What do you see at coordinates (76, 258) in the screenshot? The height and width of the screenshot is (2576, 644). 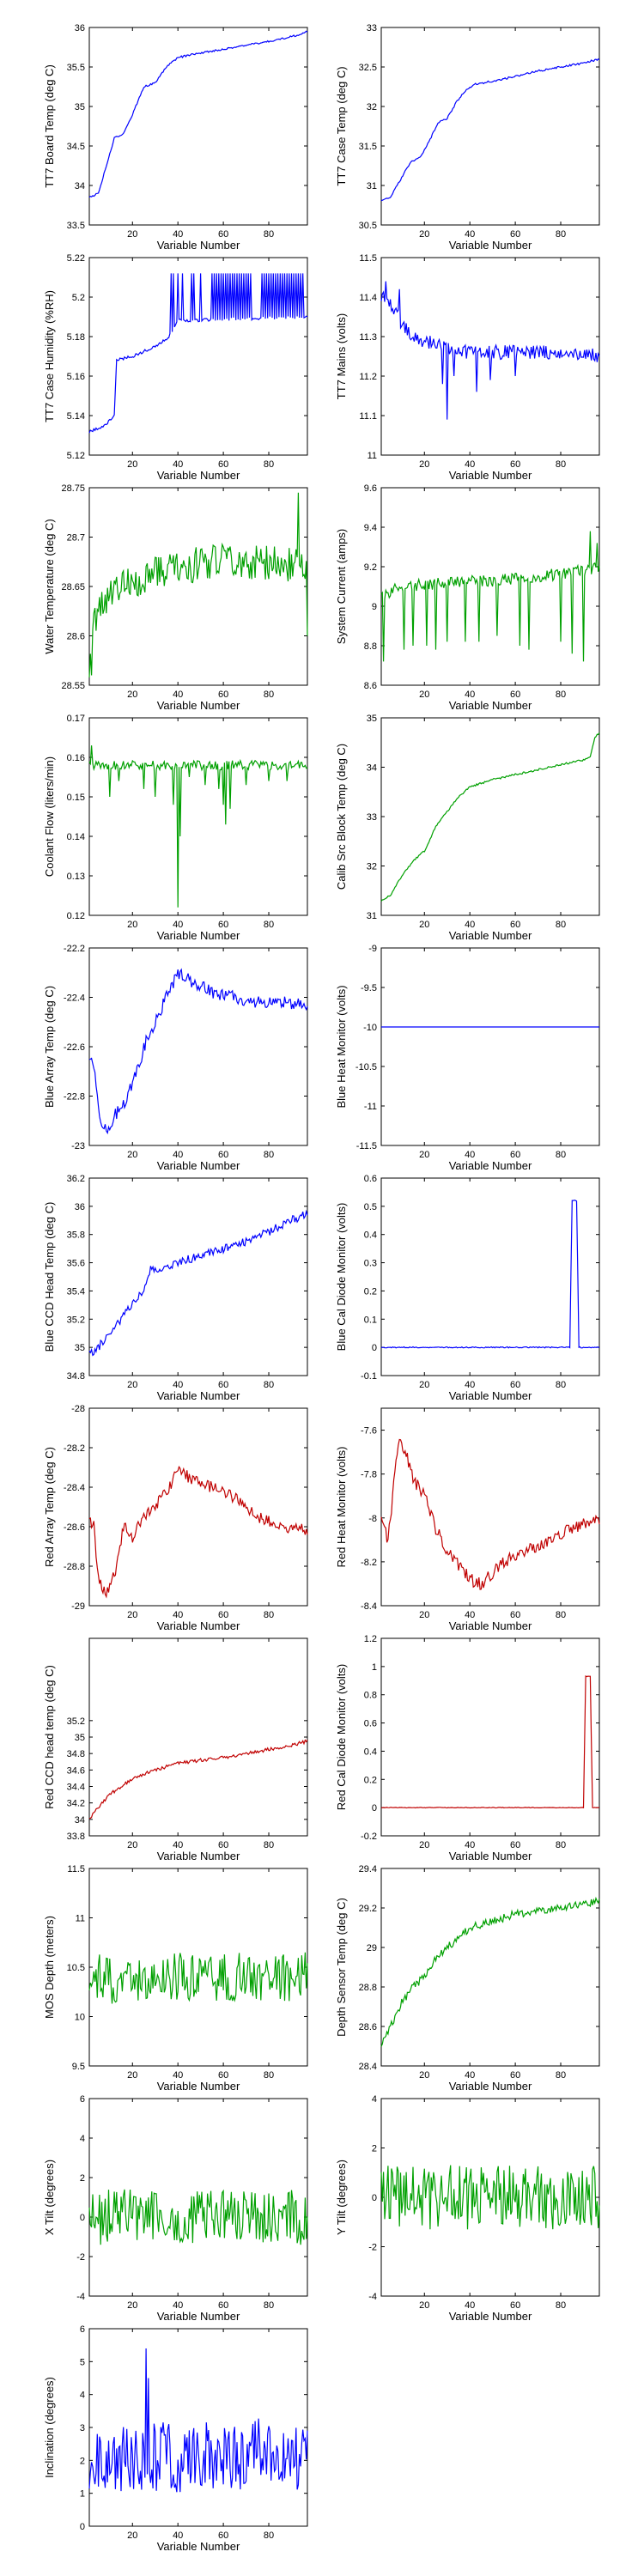 I see `y-tick-label: 5.22` at bounding box center [76, 258].